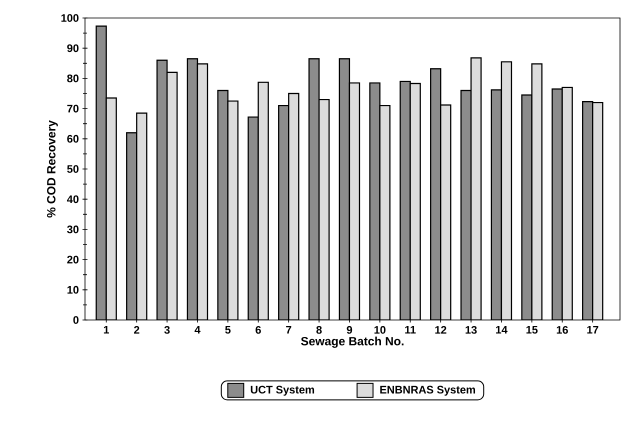 The width and height of the screenshot is (621, 436). What do you see at coordinates (289, 330) in the screenshot?
I see `x-tick-label: 7` at bounding box center [289, 330].